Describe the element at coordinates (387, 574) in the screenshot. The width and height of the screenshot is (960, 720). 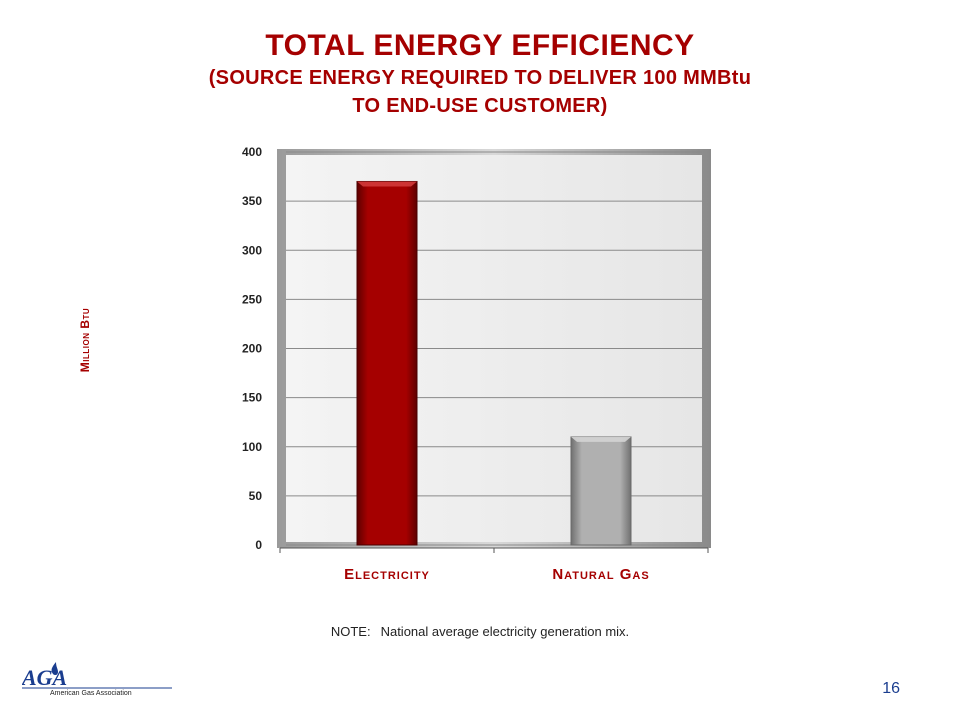
I see `x-category-label: Electricity` at that location.